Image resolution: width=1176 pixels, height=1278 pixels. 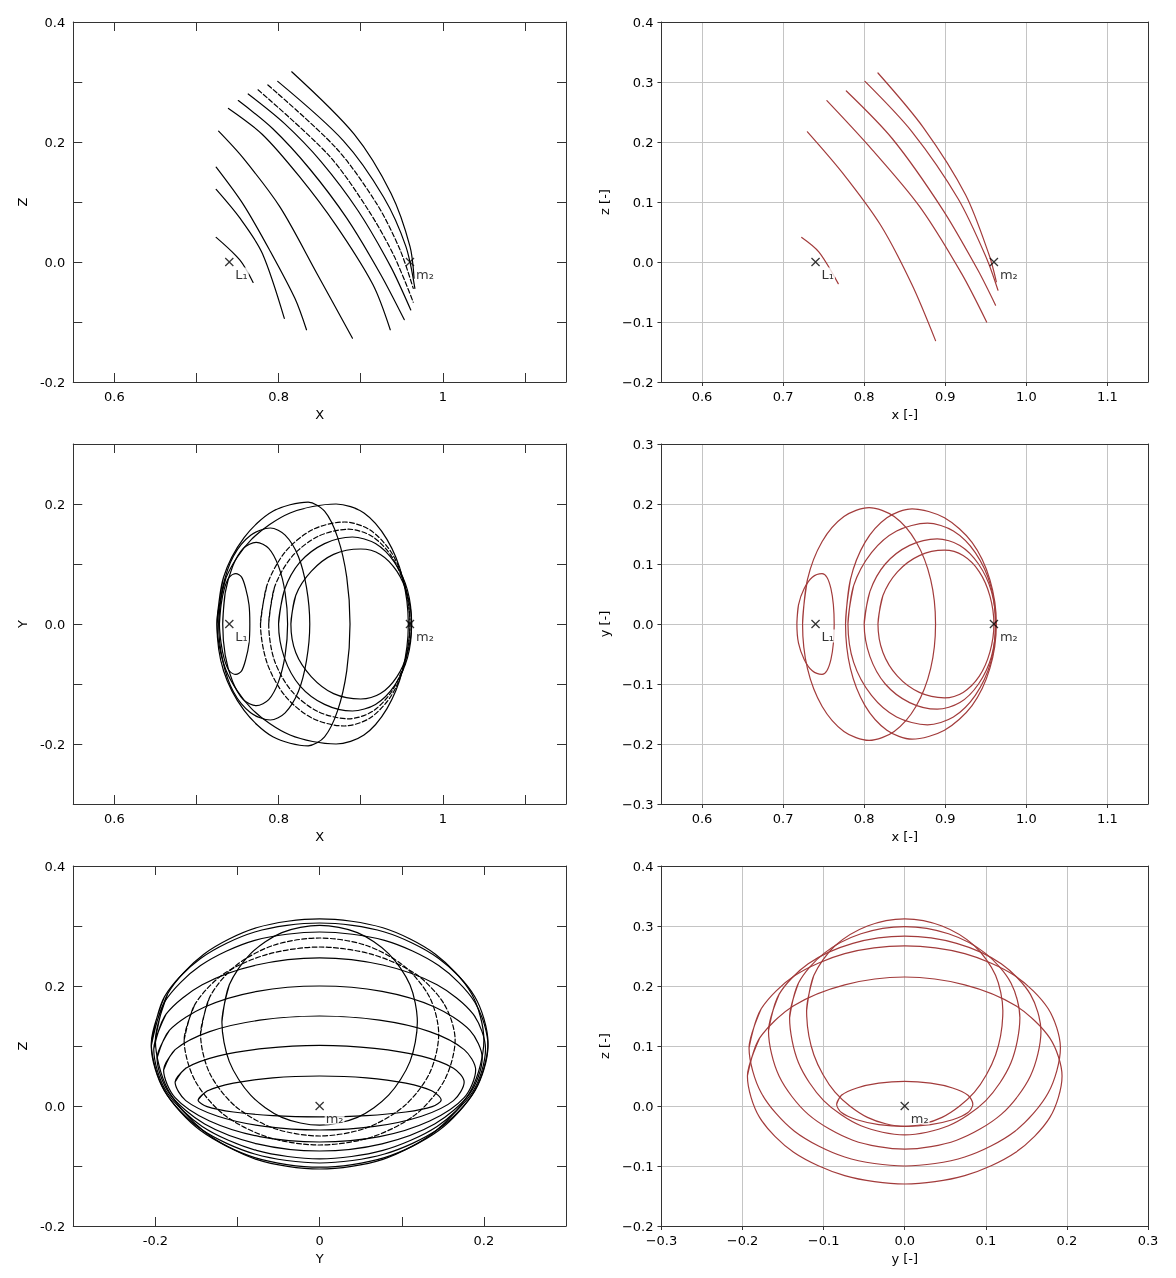 What do you see at coordinates (155, 1240) in the screenshot?
I see `x-tick-label: -0.2` at bounding box center [155, 1240].